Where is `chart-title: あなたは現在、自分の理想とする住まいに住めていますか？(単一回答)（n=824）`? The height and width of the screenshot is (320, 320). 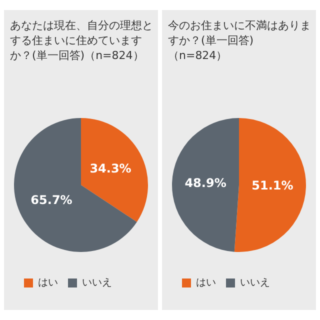 chart-title: あなたは現在、自分の理想とする住まいに住めていますか？(単一回答)（n=824） is located at coordinates (82, 41).